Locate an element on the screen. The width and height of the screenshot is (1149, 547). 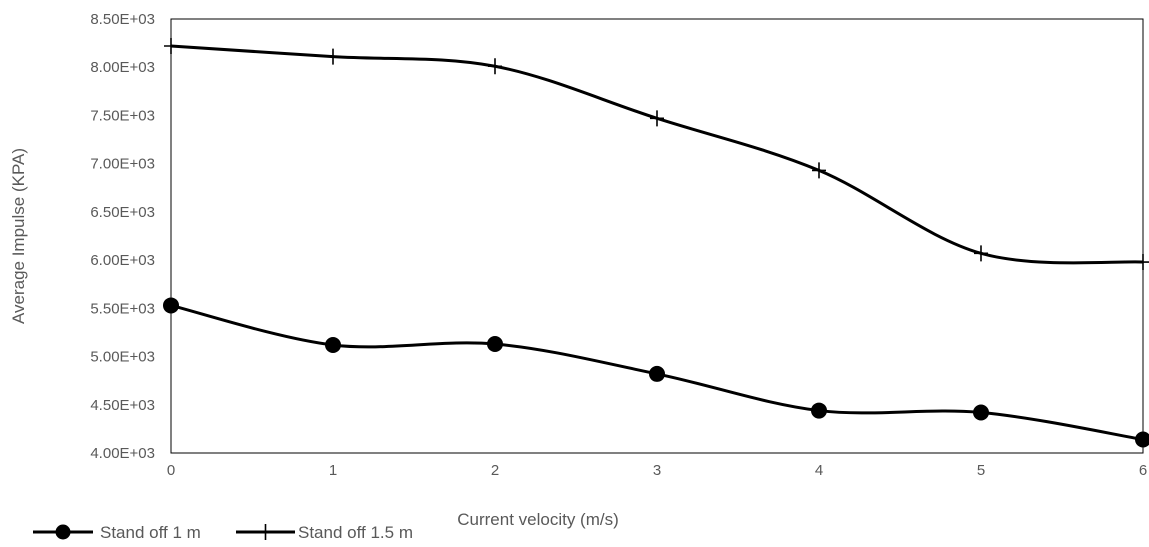
x-axis-title: Current velocity (m/s) is located at coordinates (538, 519).